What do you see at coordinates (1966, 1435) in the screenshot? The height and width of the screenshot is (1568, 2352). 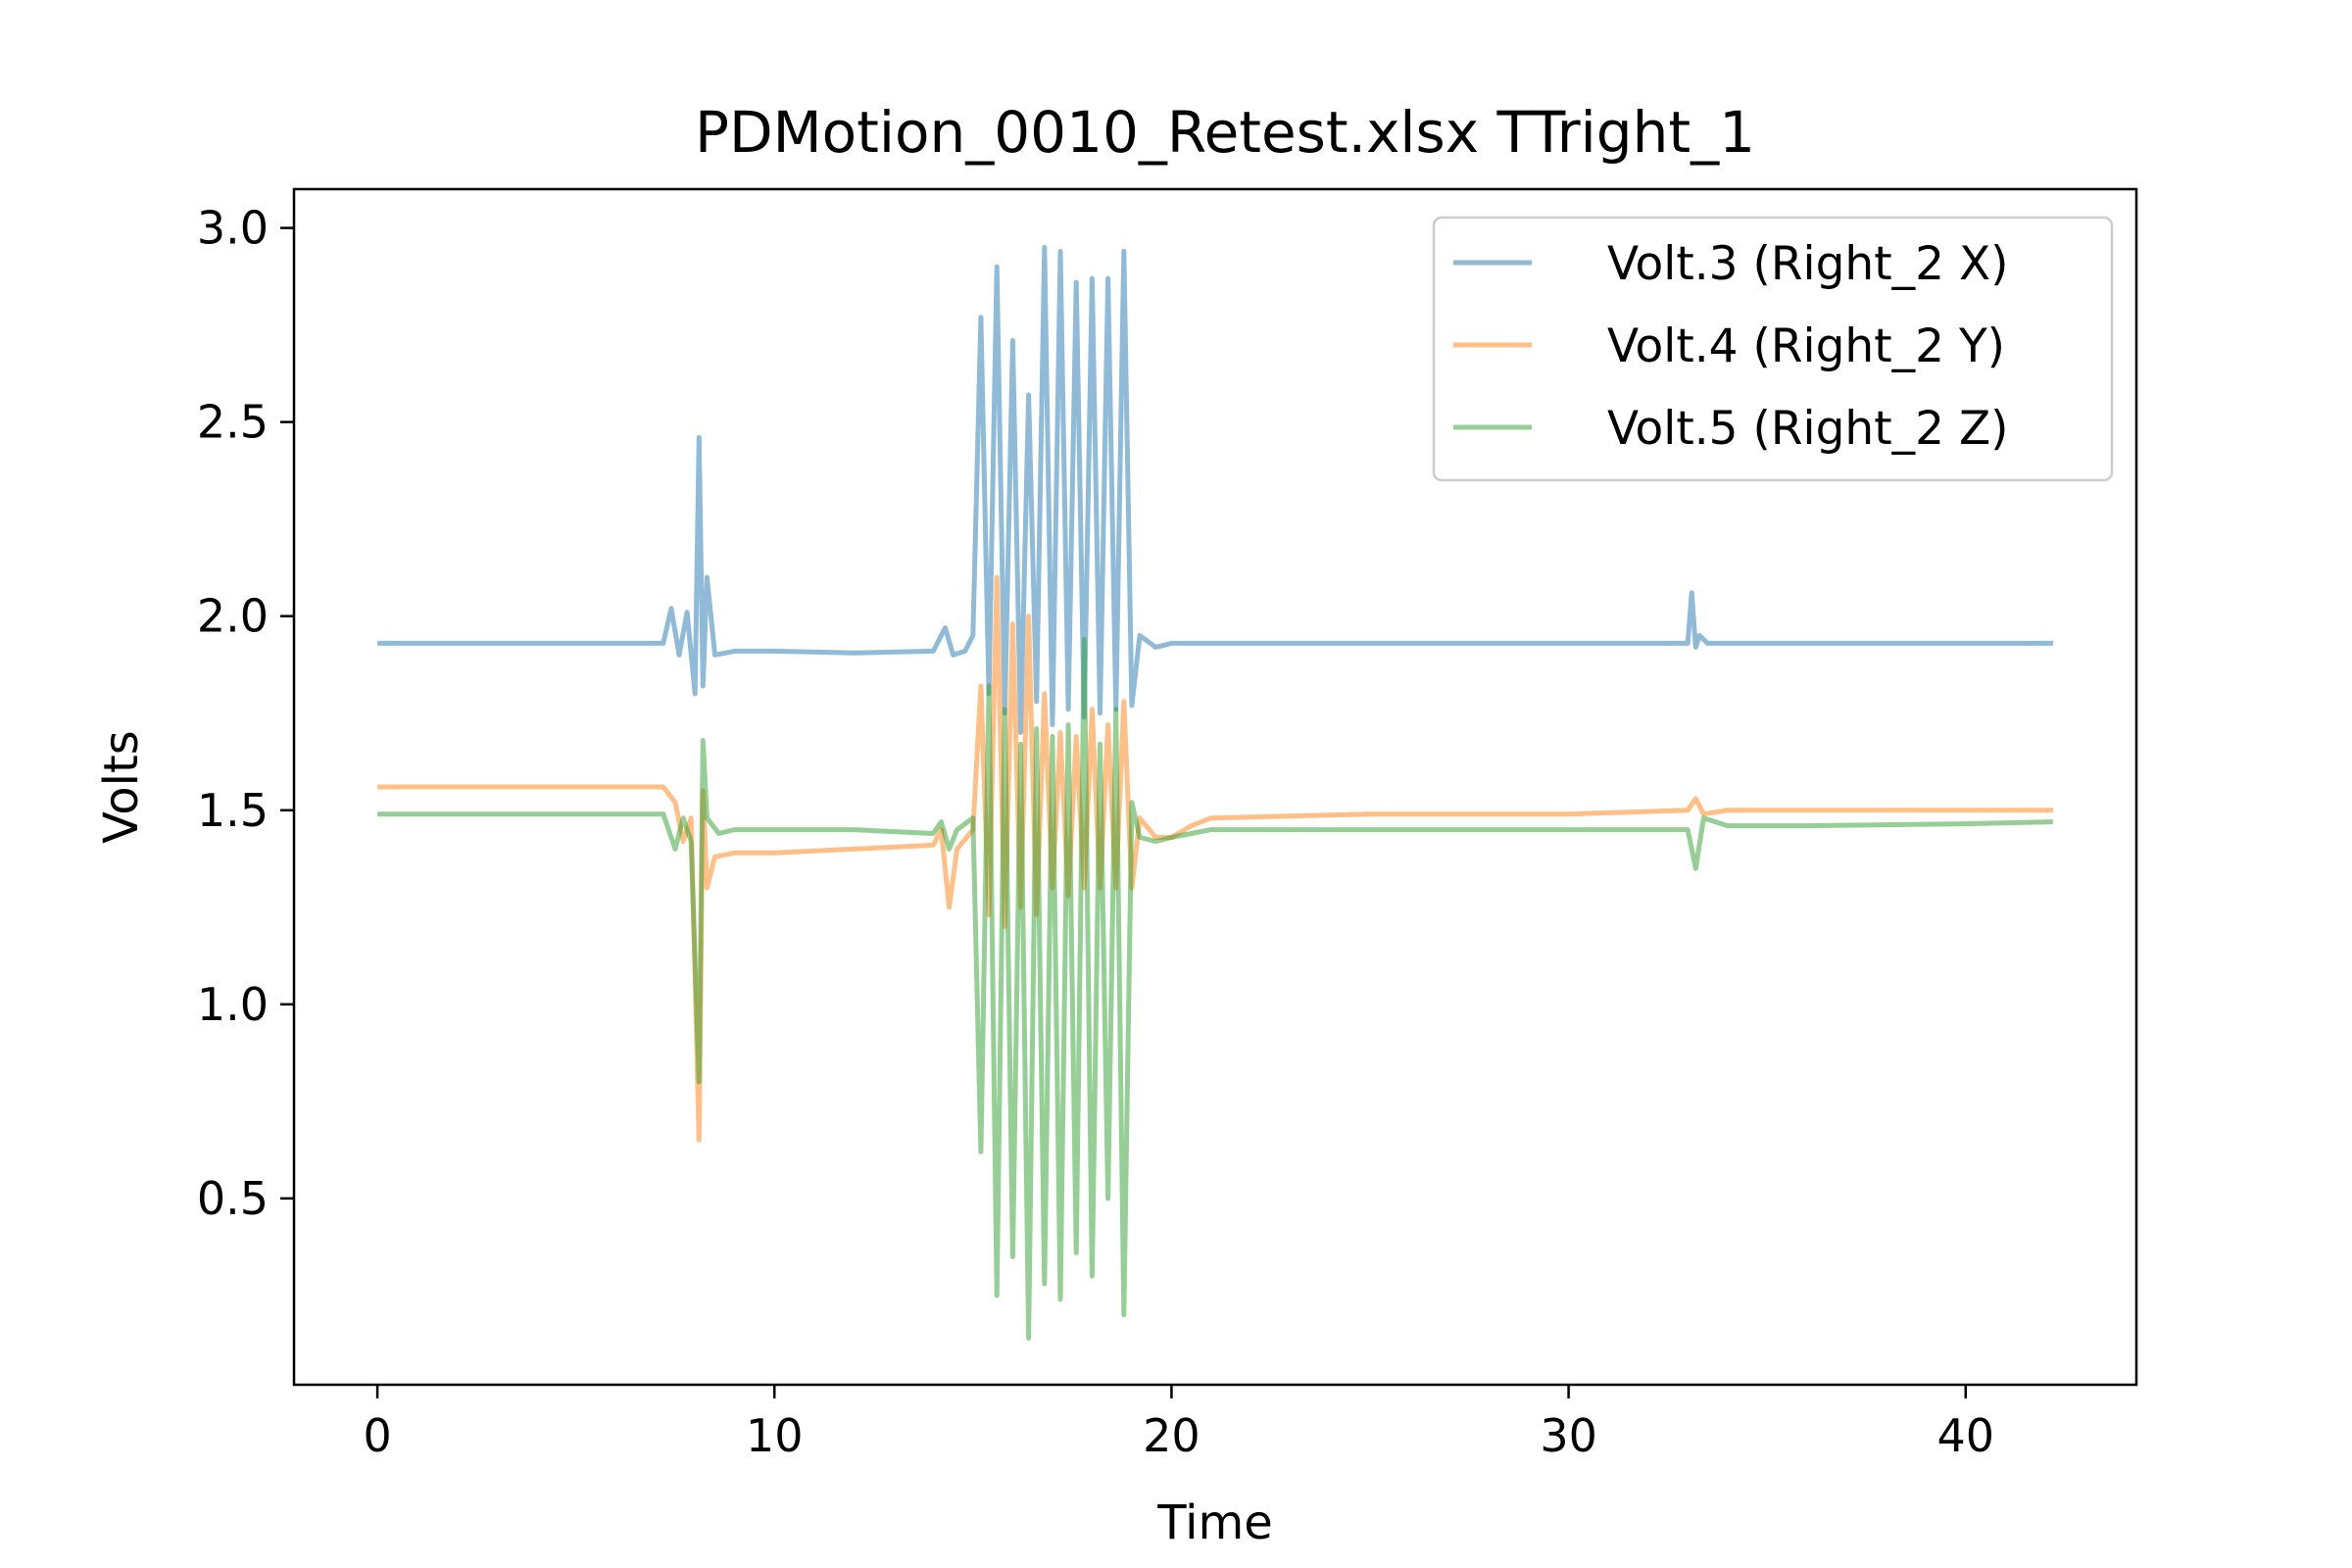 I see `x-tick-label: 40` at bounding box center [1966, 1435].